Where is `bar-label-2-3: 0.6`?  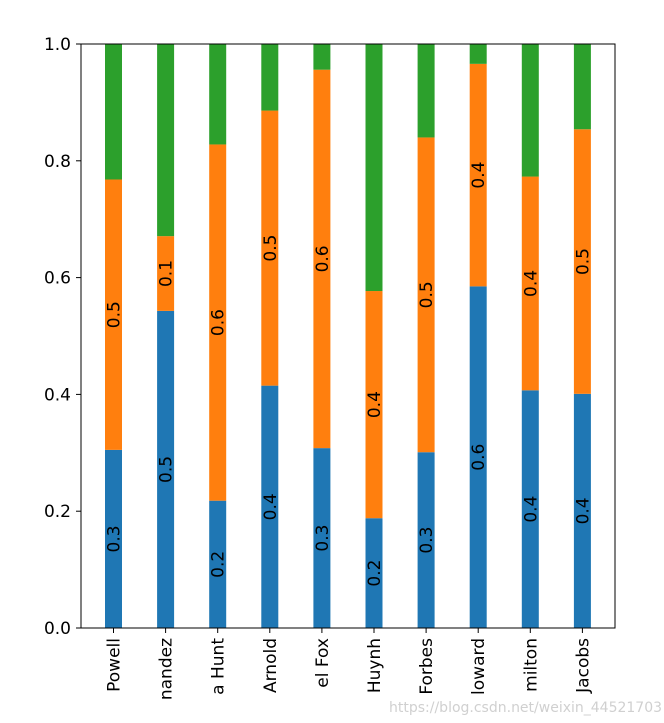 bar-label-2-3: 0.6 is located at coordinates (219, 322).